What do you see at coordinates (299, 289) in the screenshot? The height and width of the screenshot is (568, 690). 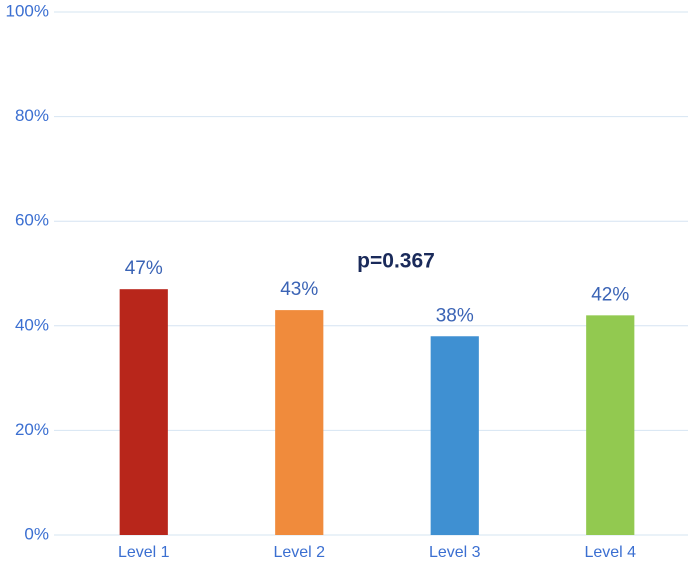 I see `data-label: 43%` at bounding box center [299, 289].